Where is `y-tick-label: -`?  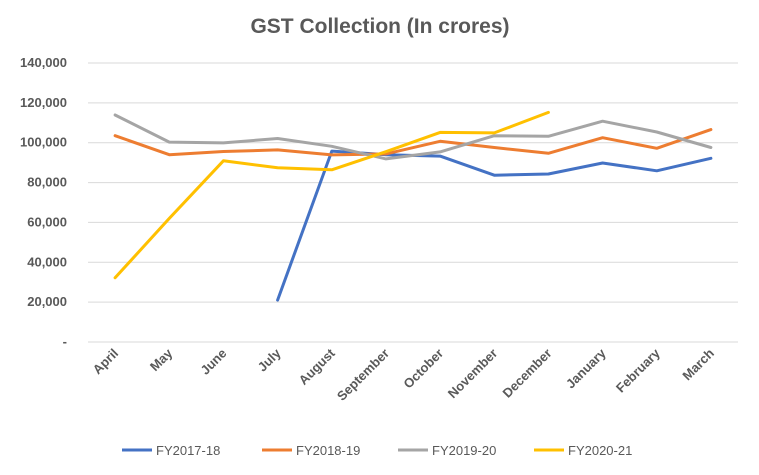 y-tick-label: - is located at coordinates (65, 341).